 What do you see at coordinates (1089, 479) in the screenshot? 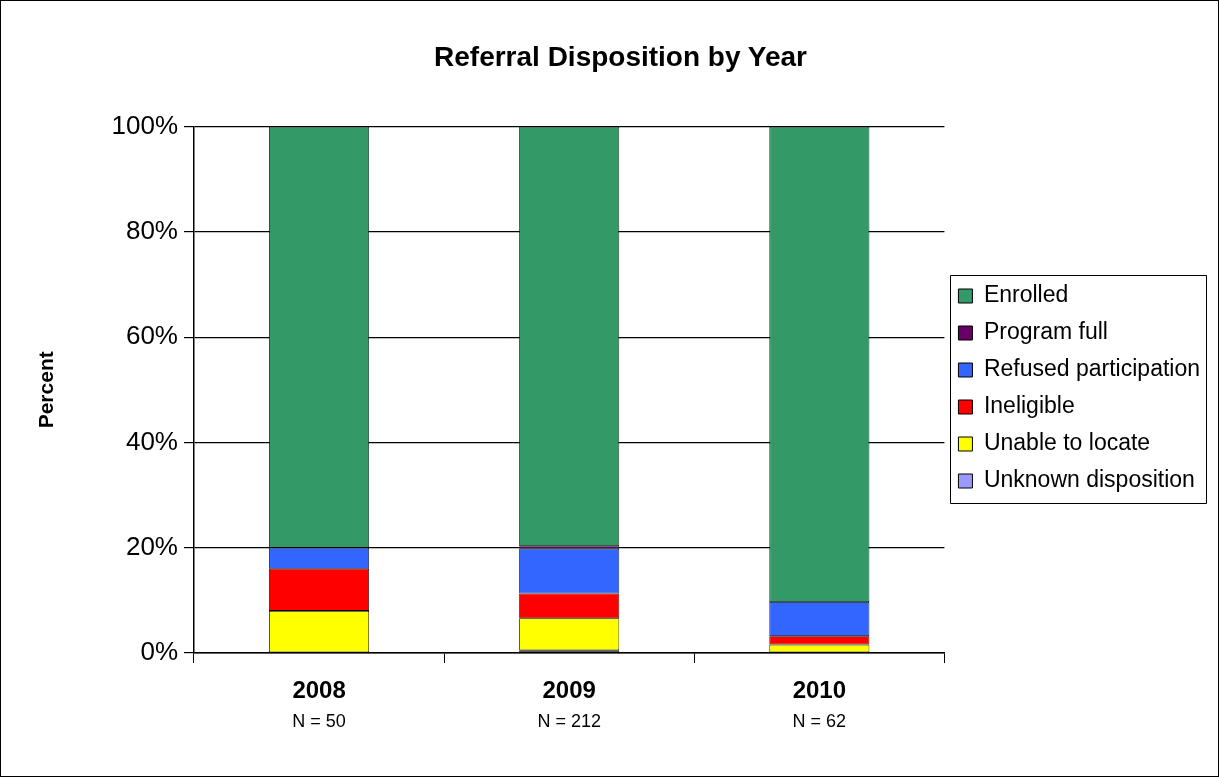
I see `legend-label: Unknown disposition` at bounding box center [1089, 479].